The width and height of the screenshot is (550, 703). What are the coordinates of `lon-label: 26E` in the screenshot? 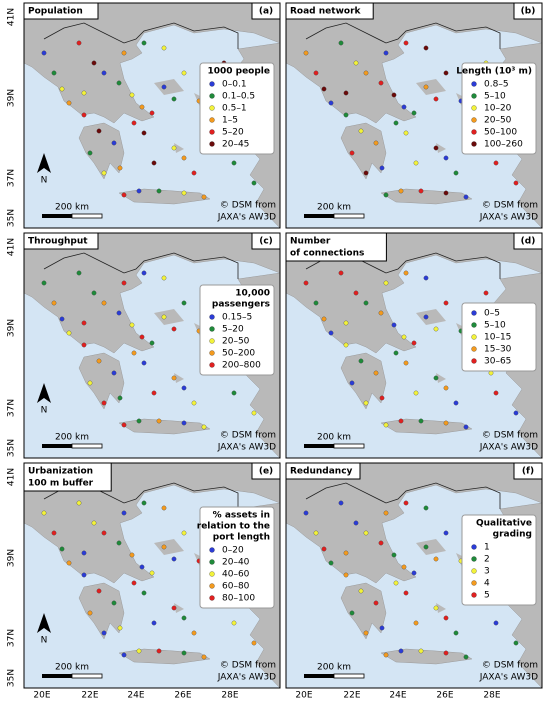 It's located at (444, 696).